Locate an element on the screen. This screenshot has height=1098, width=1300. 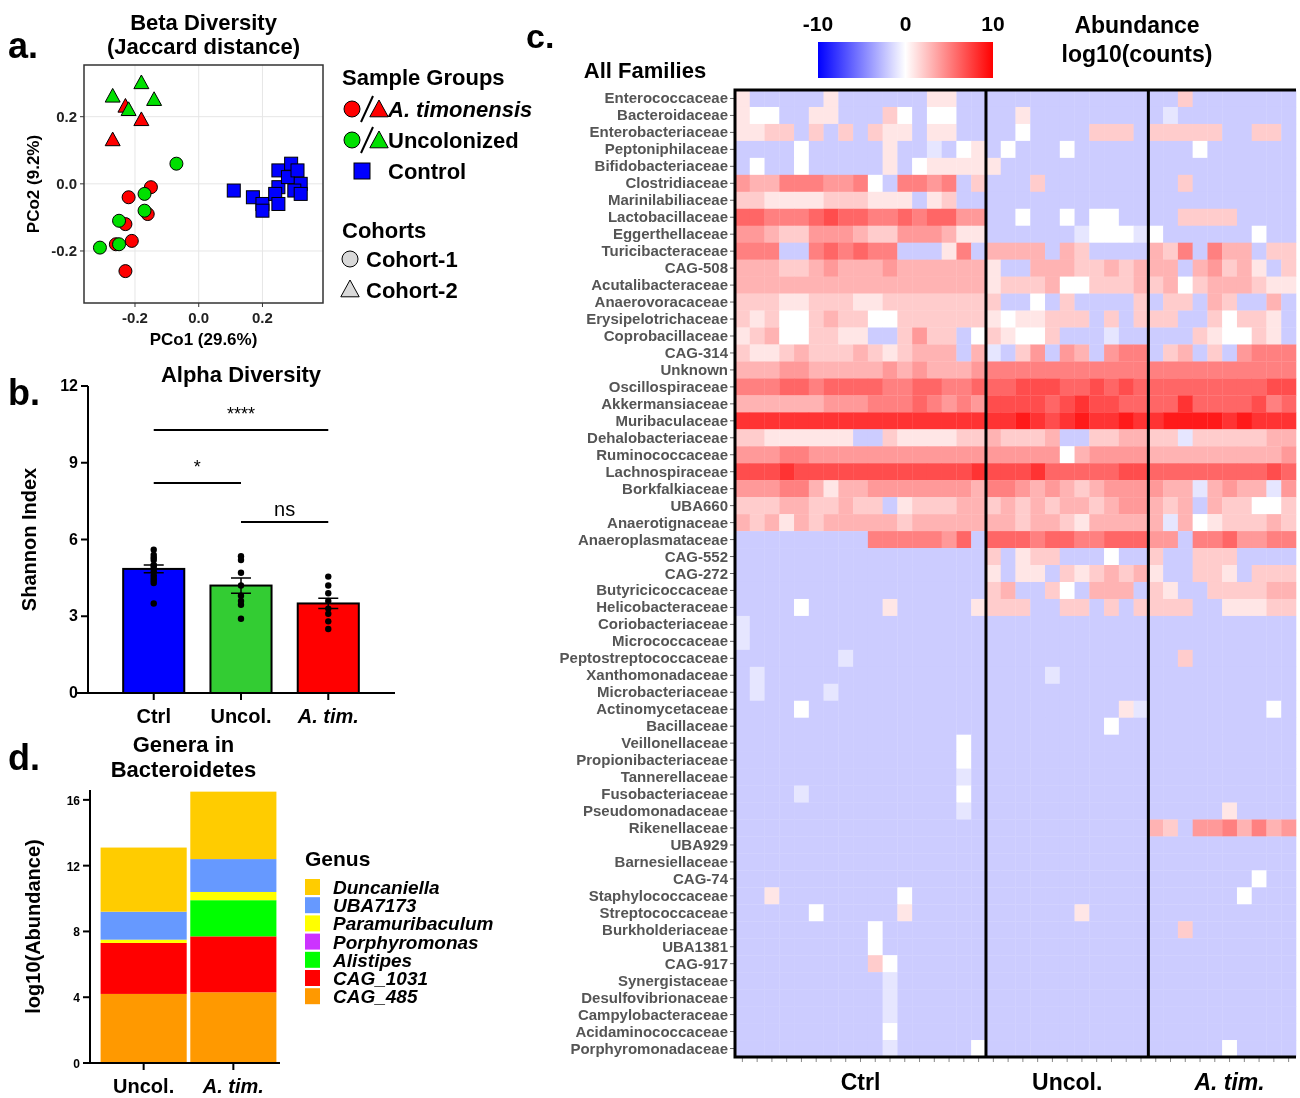
y-tick-label: Enterobacteriaceae is located at coordinates (658, 132).